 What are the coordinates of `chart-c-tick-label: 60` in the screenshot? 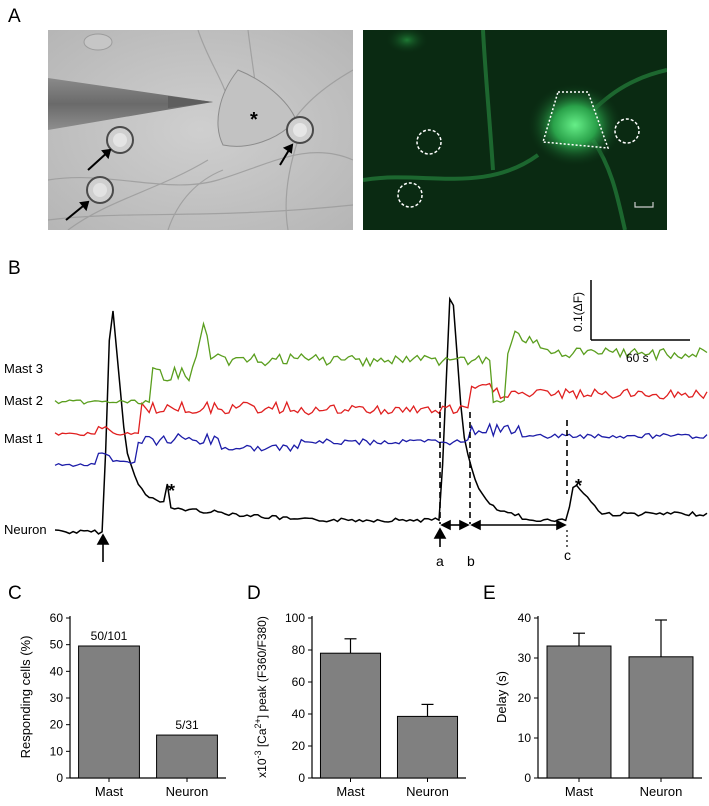 It's located at (57, 618).